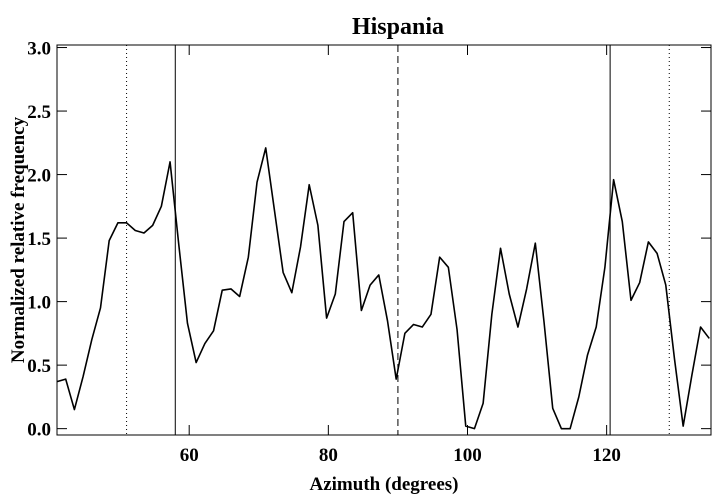 The image size is (712, 497). What do you see at coordinates (39, 430) in the screenshot?
I see `y-tick-label: 0.0` at bounding box center [39, 430].